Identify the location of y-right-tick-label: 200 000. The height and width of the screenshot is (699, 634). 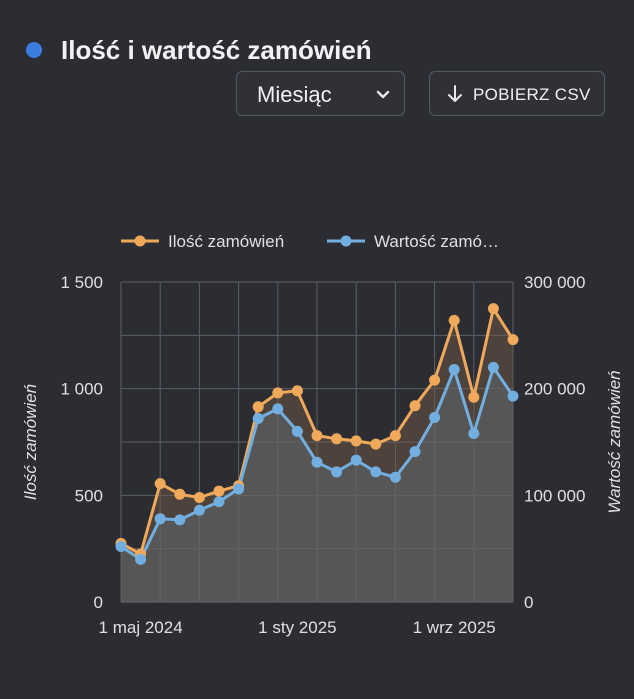
(554, 389).